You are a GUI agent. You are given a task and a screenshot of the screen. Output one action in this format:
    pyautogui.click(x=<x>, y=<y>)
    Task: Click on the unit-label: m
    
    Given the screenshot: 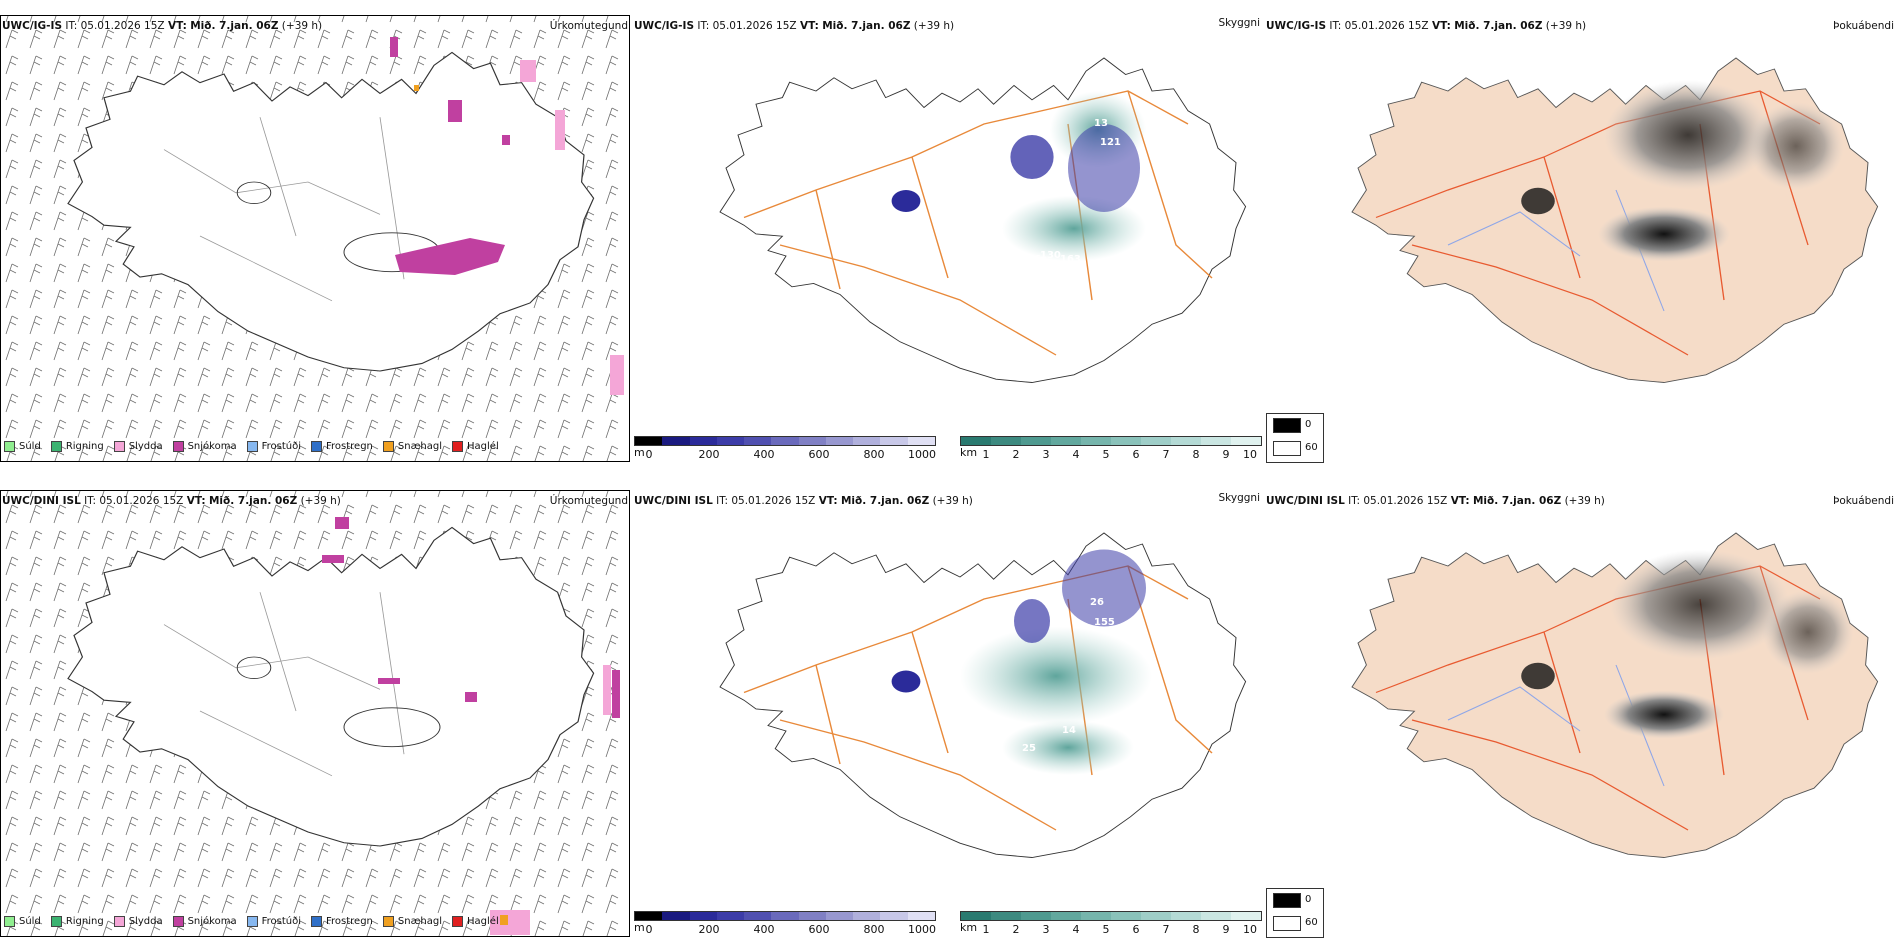 What is the action you would take?
    pyautogui.click(x=639, y=927)
    